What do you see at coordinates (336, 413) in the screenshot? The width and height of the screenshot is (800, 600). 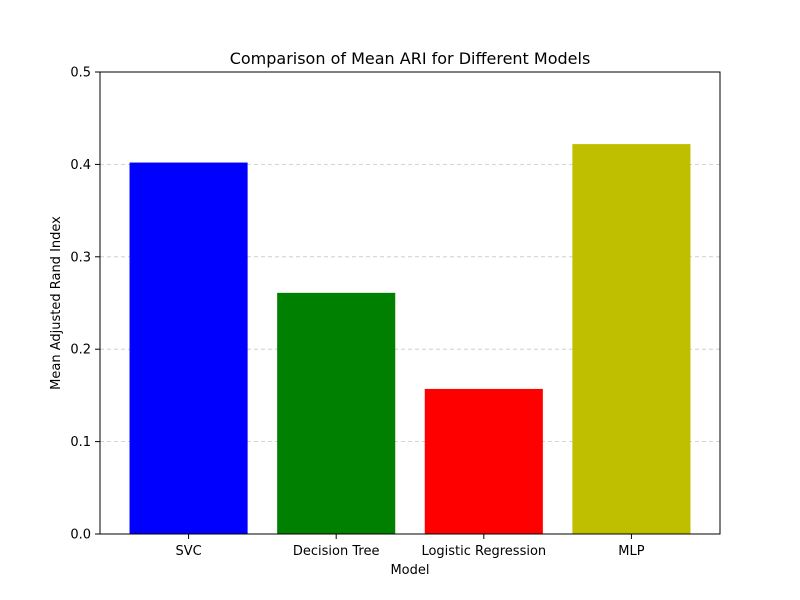 I see `bar-decision-tree` at bounding box center [336, 413].